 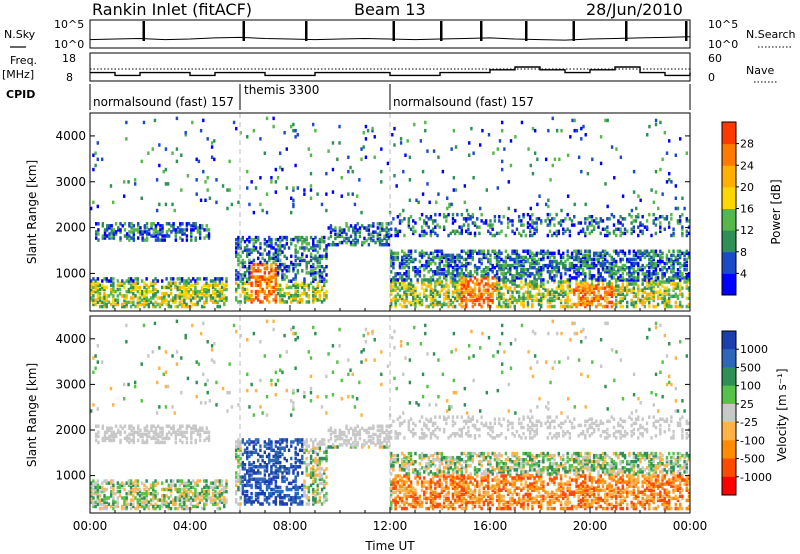 What do you see at coordinates (715, 58) in the screenshot?
I see `freq-right-tick-top: 60` at bounding box center [715, 58].